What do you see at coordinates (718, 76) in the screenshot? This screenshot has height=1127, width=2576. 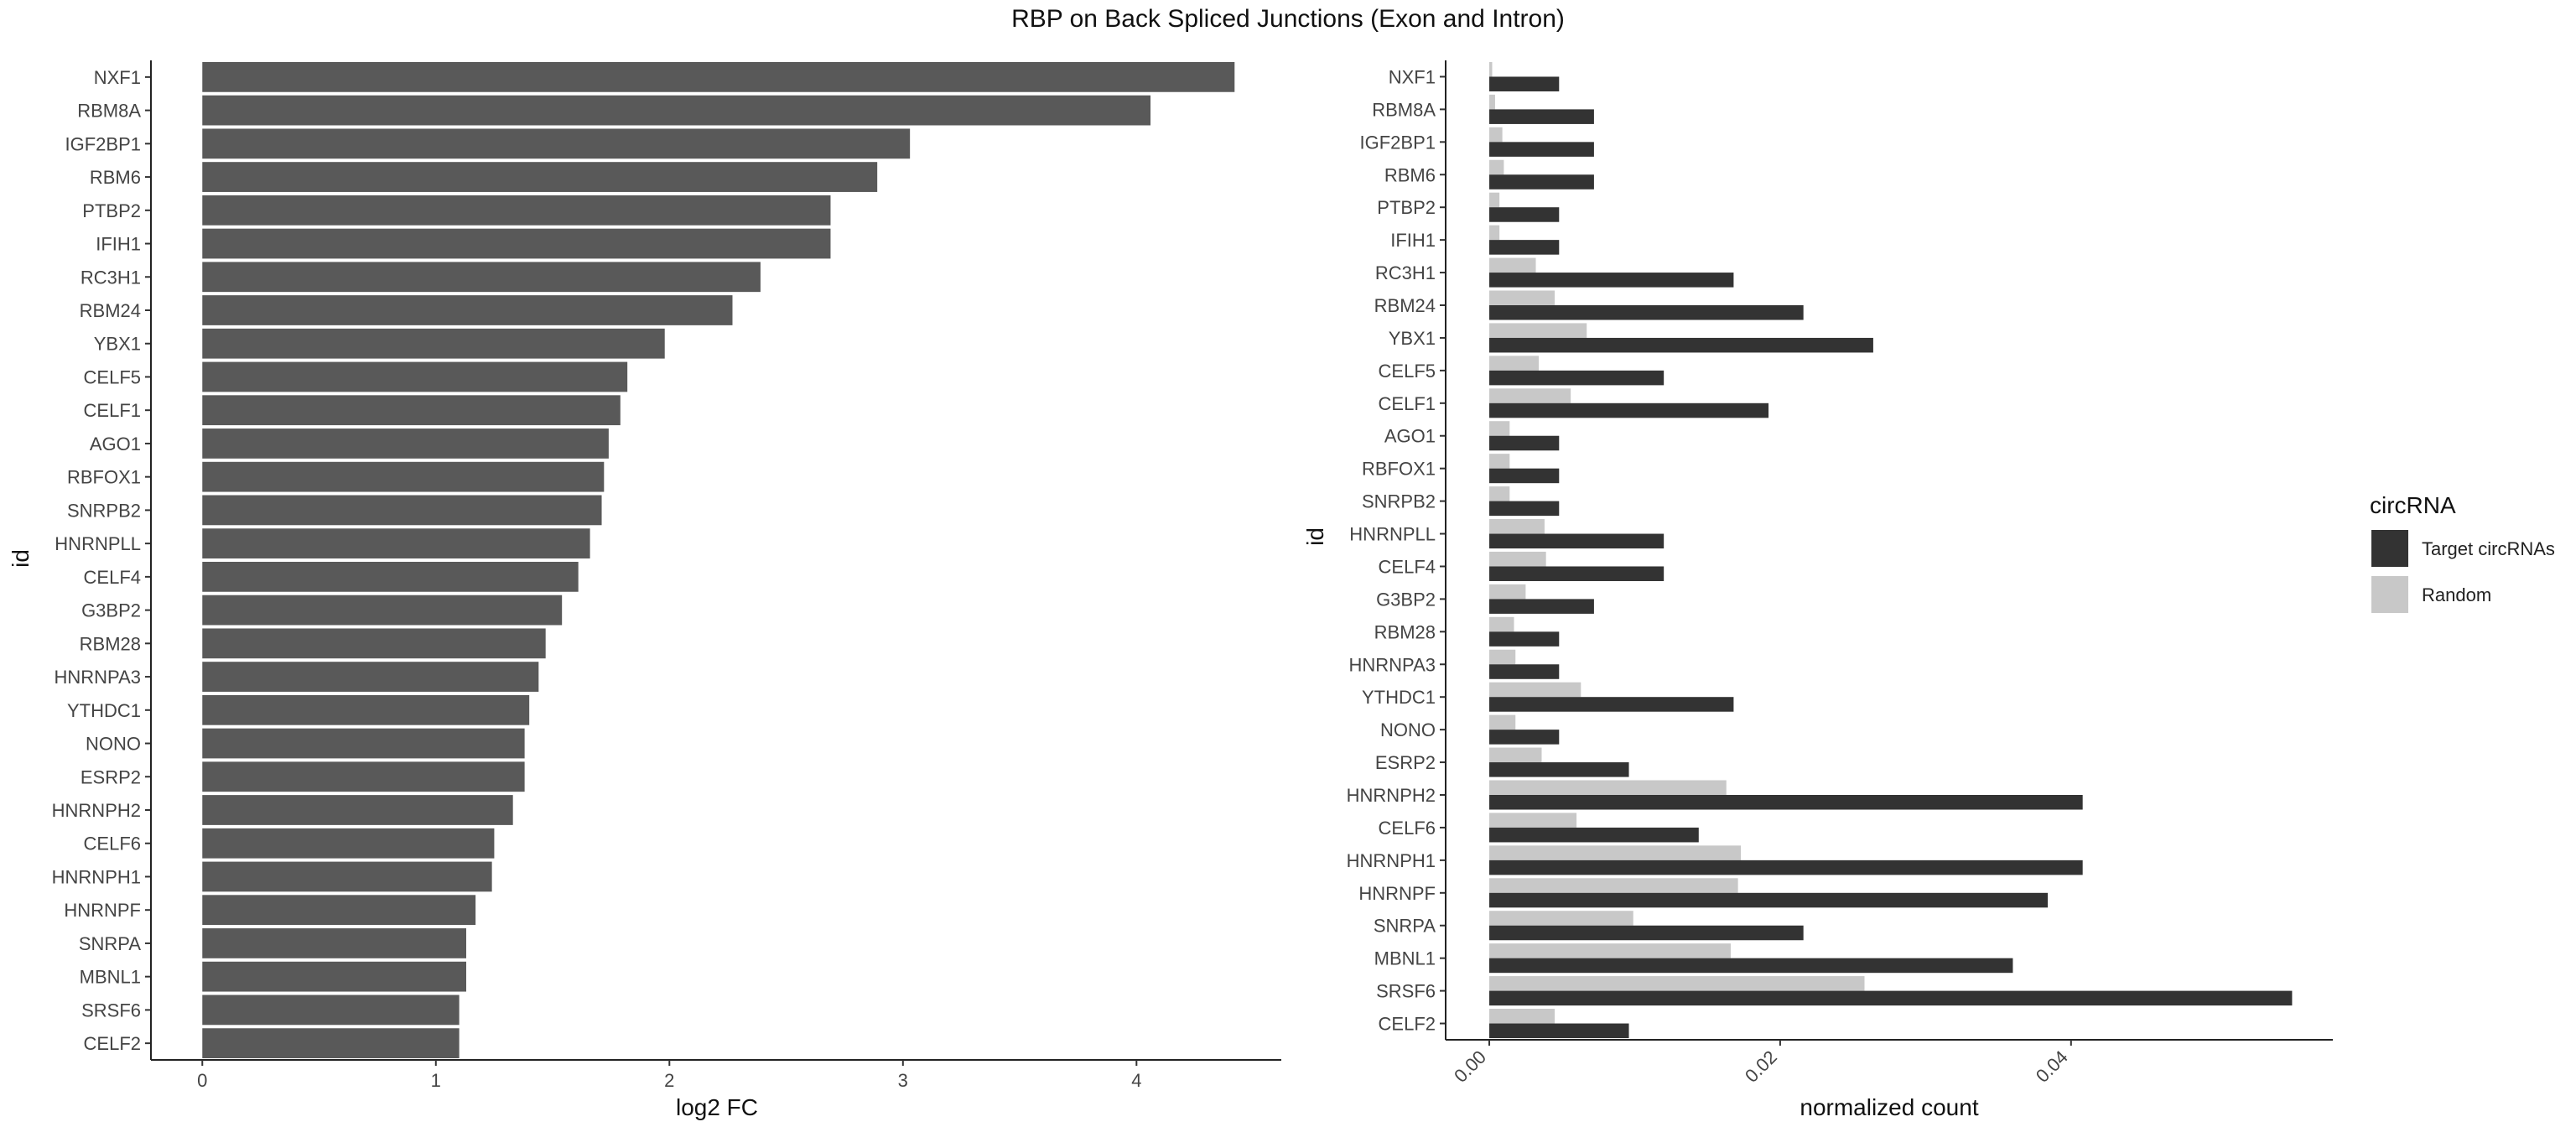 I see `bar-nxf1` at bounding box center [718, 76].